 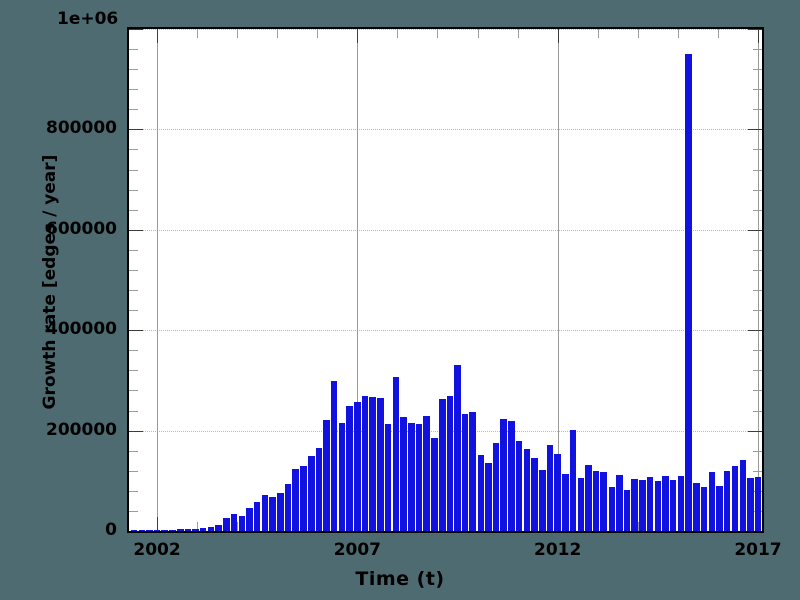 What do you see at coordinates (81, 329) in the screenshot?
I see `y-axis-tick-label: 400000` at bounding box center [81, 329].